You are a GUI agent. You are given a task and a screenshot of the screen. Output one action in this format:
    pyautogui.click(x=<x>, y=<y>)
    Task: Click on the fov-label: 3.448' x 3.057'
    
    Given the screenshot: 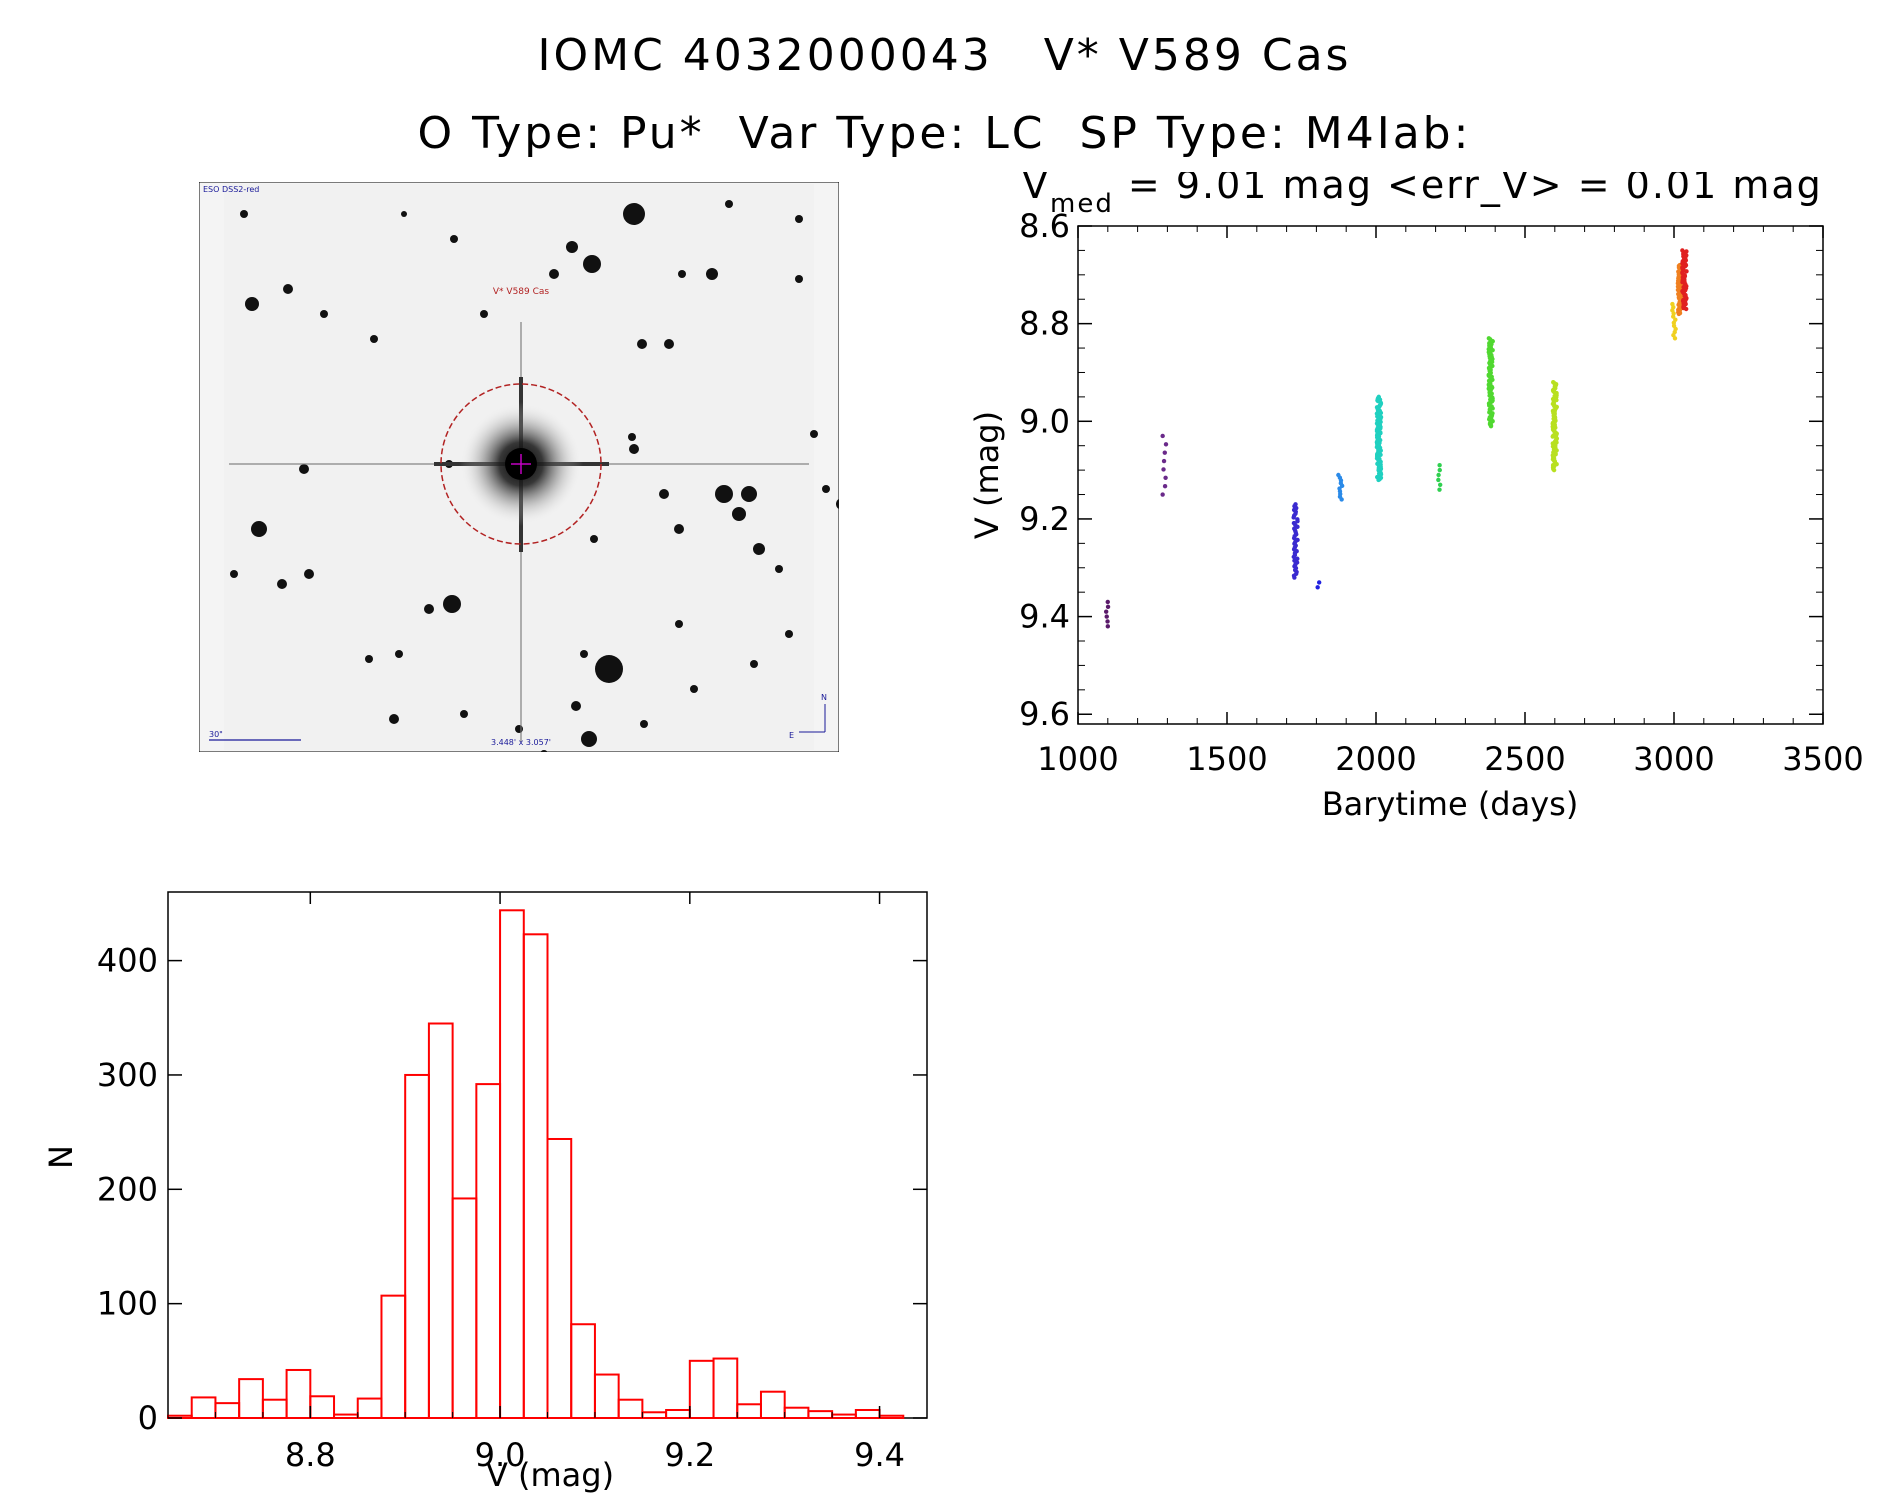 What is the action you would take?
    pyautogui.click(x=521, y=742)
    